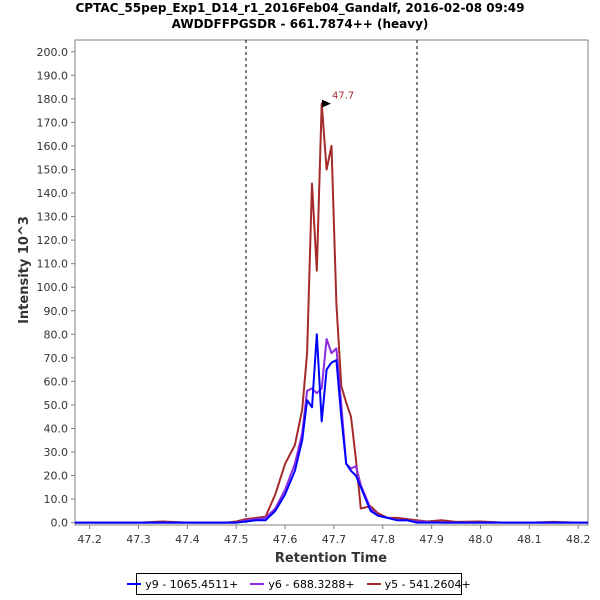  Describe the element at coordinates (285, 539) in the screenshot. I see `x-tick-label: 47.6` at that location.